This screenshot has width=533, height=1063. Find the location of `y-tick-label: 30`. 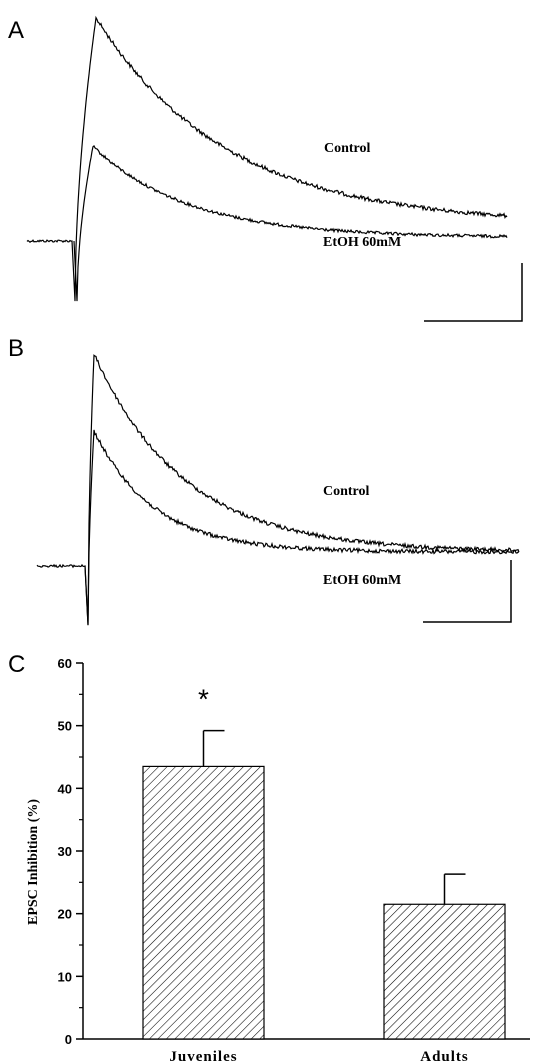

y-tick-label: 30 is located at coordinates (65, 851).